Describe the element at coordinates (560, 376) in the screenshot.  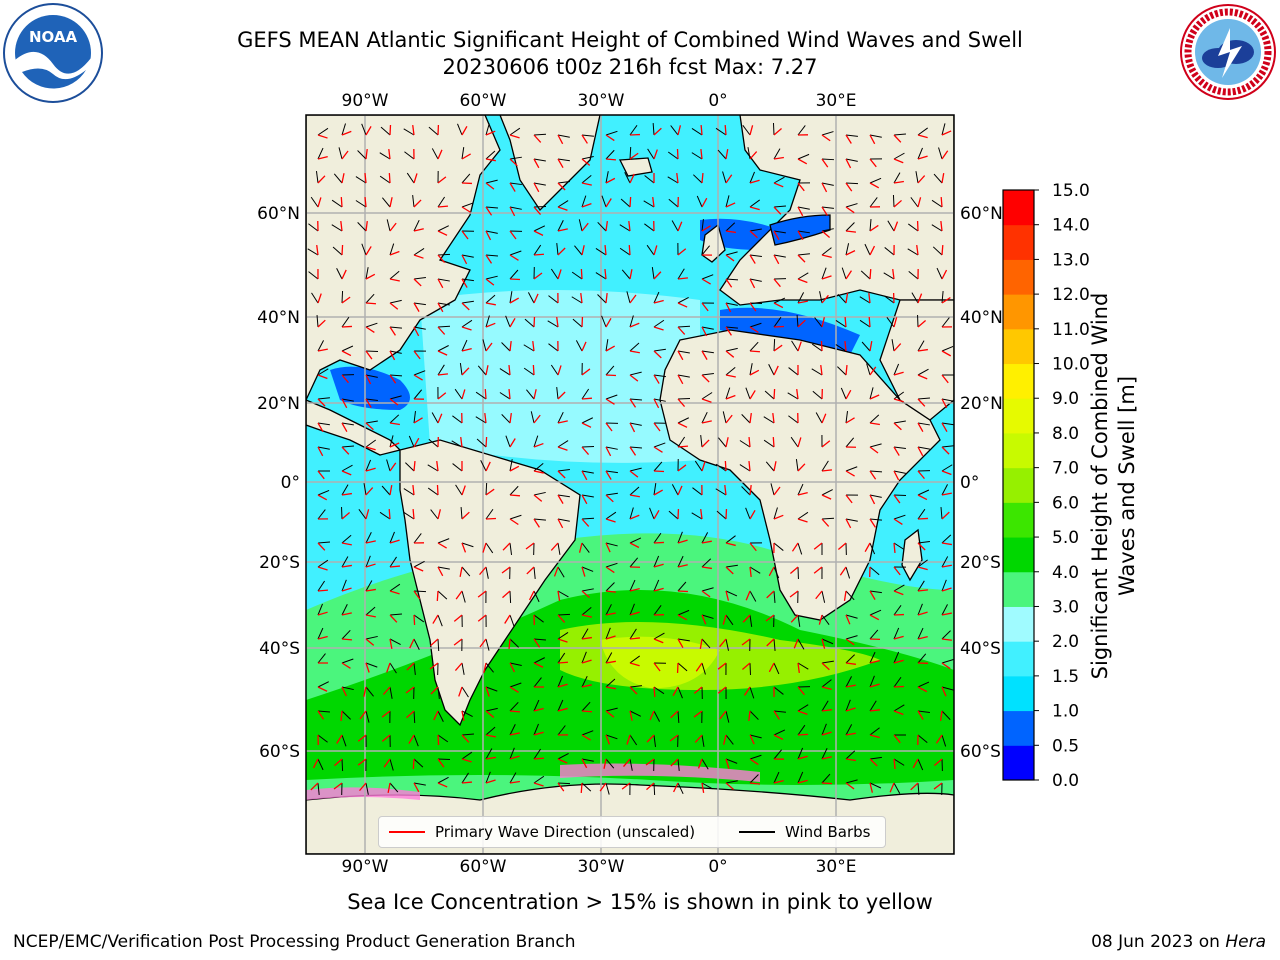
I see `wave-band-2to3-north` at that location.